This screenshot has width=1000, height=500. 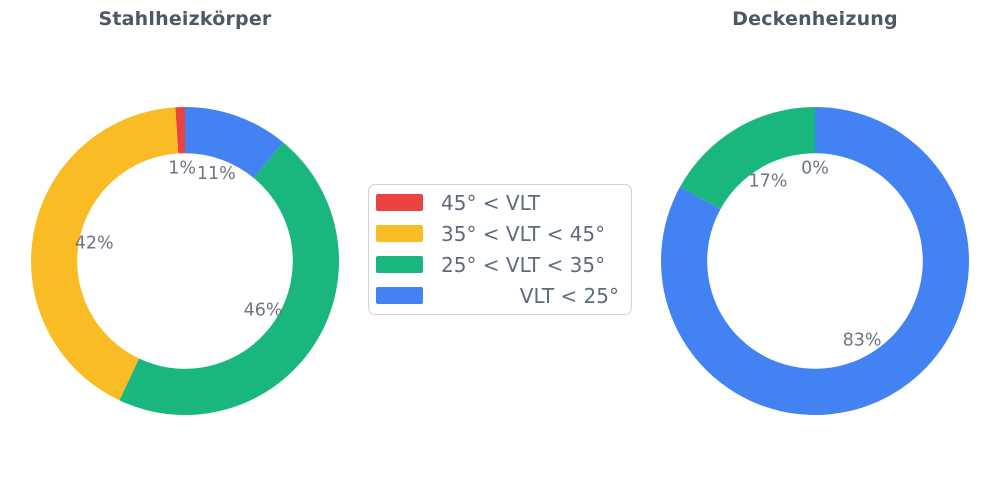 What do you see at coordinates (182, 169) in the screenshot?
I see `percent-label: 1%` at bounding box center [182, 169].